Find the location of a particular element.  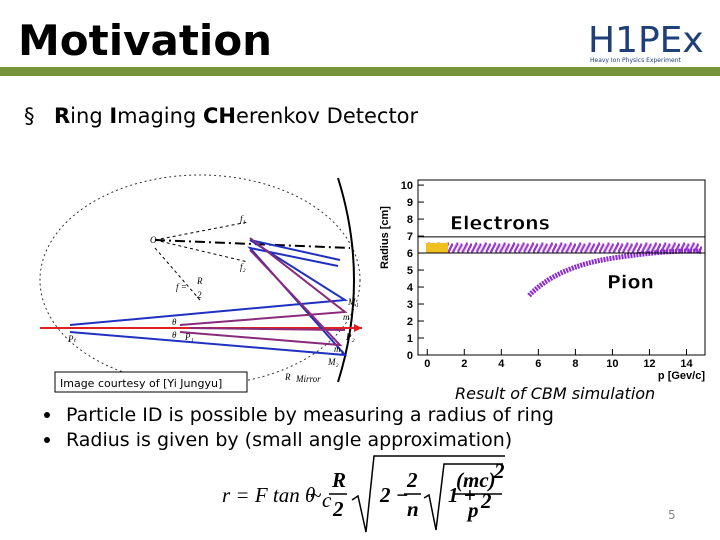

blue-rays is located at coordinates (209, 298).